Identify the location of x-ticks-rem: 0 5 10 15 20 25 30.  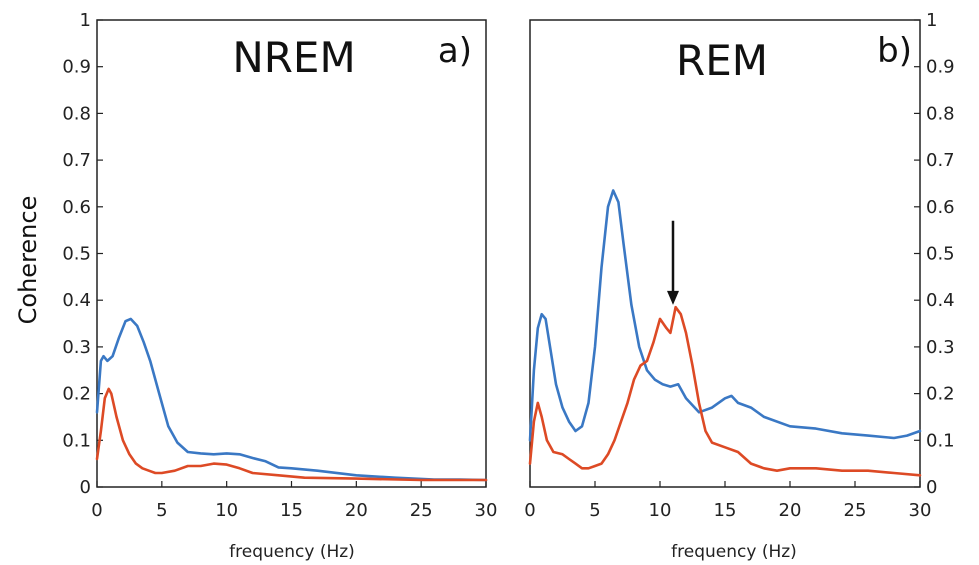
(727, 501).